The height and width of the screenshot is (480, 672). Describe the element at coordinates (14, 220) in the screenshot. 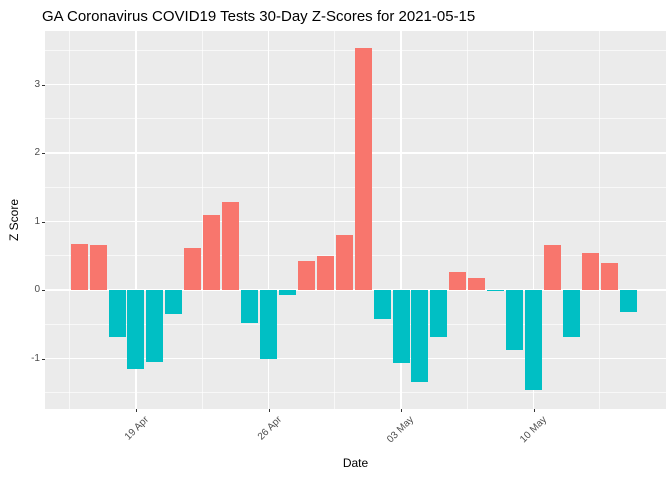

I see `y-axis-title: Z Score` at that location.